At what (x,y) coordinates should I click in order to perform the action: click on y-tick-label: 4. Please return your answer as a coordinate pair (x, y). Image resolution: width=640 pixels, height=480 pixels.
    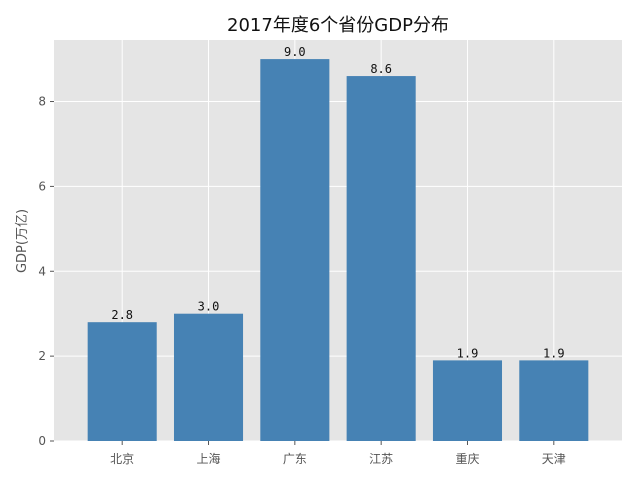
    Looking at the image, I should click on (42, 271).